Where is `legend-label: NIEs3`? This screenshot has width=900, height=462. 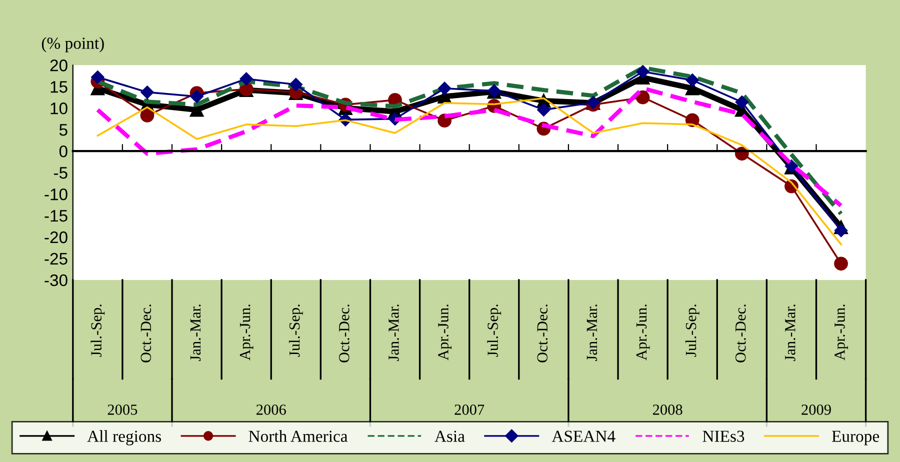
legend-label: NIEs3 is located at coordinates (723, 436).